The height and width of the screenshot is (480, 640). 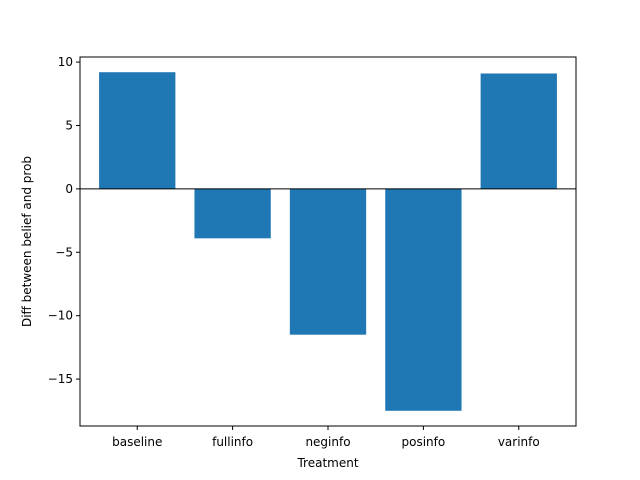 What do you see at coordinates (60, 379) in the screenshot?
I see `y-tick-label: −15` at bounding box center [60, 379].